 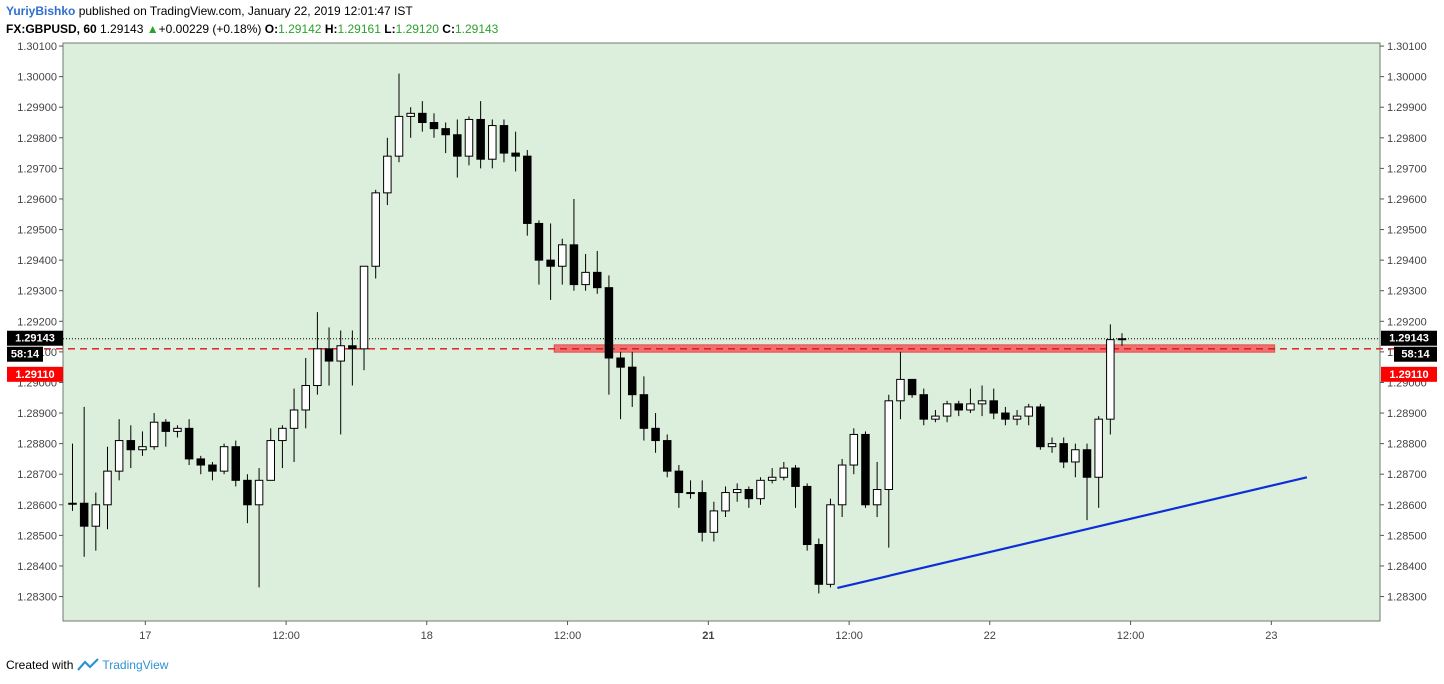 I want to click on level-badge-right: 1.29110, so click(x=1408, y=375).